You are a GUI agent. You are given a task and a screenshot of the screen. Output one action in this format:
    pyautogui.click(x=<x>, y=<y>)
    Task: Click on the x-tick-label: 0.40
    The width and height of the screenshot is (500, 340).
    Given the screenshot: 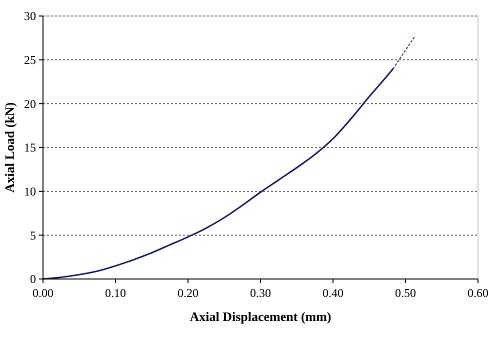 What is the action you would take?
    pyautogui.click(x=333, y=293)
    